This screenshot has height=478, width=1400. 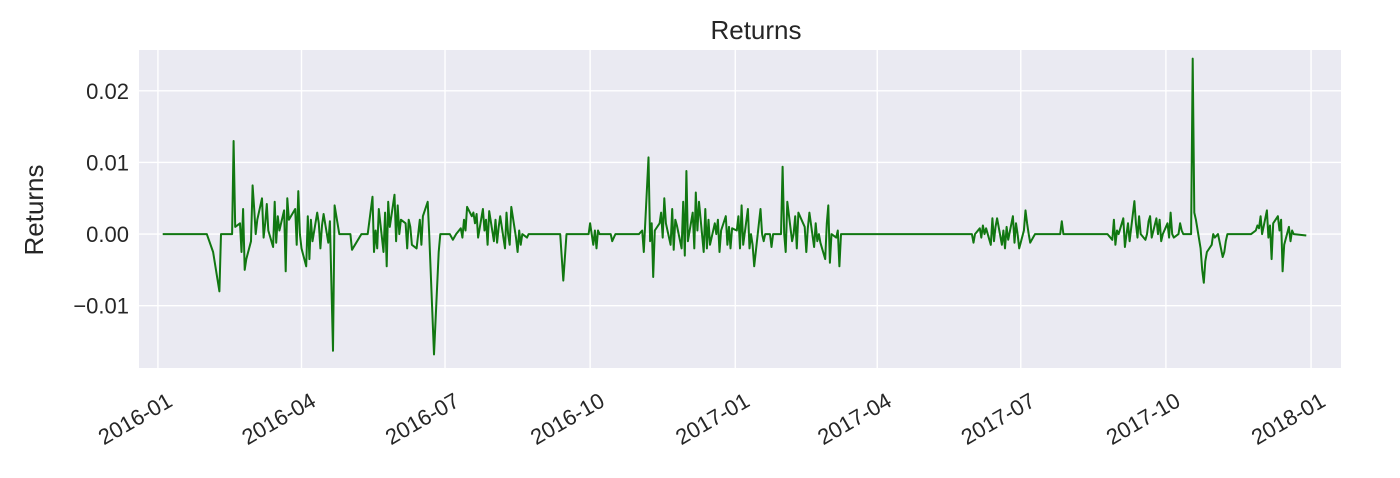 I want to click on y-tick-labels: 0.02 0.01 0.00 −0.01, so click(x=101, y=199).